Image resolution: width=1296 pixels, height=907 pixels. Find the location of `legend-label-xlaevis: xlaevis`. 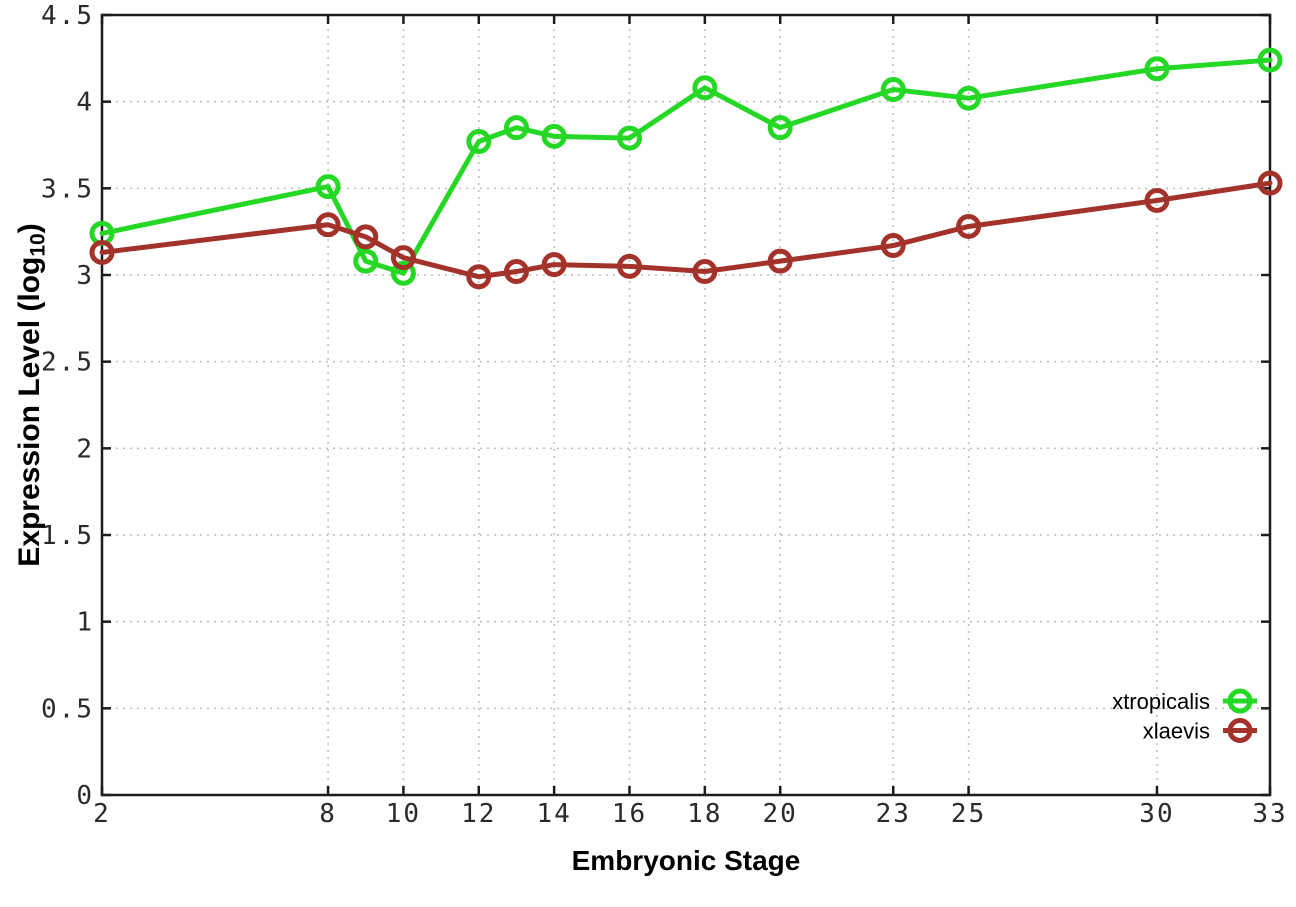

legend-label-xlaevis: xlaevis is located at coordinates (1176, 731).